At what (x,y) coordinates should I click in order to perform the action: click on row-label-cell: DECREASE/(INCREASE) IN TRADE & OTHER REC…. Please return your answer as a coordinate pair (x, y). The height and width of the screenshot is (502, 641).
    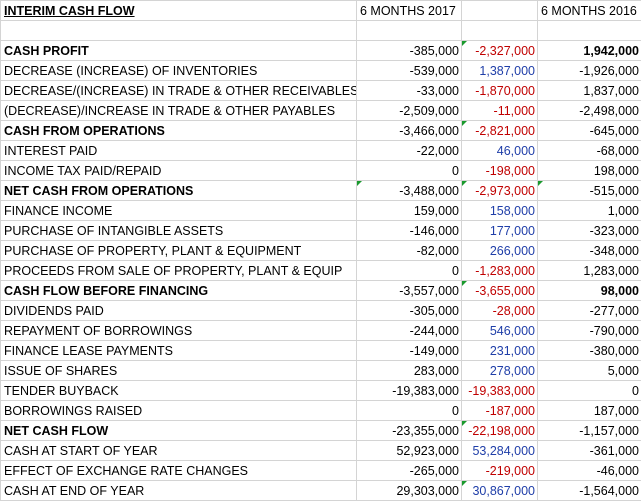
    Looking at the image, I should click on (178, 90).